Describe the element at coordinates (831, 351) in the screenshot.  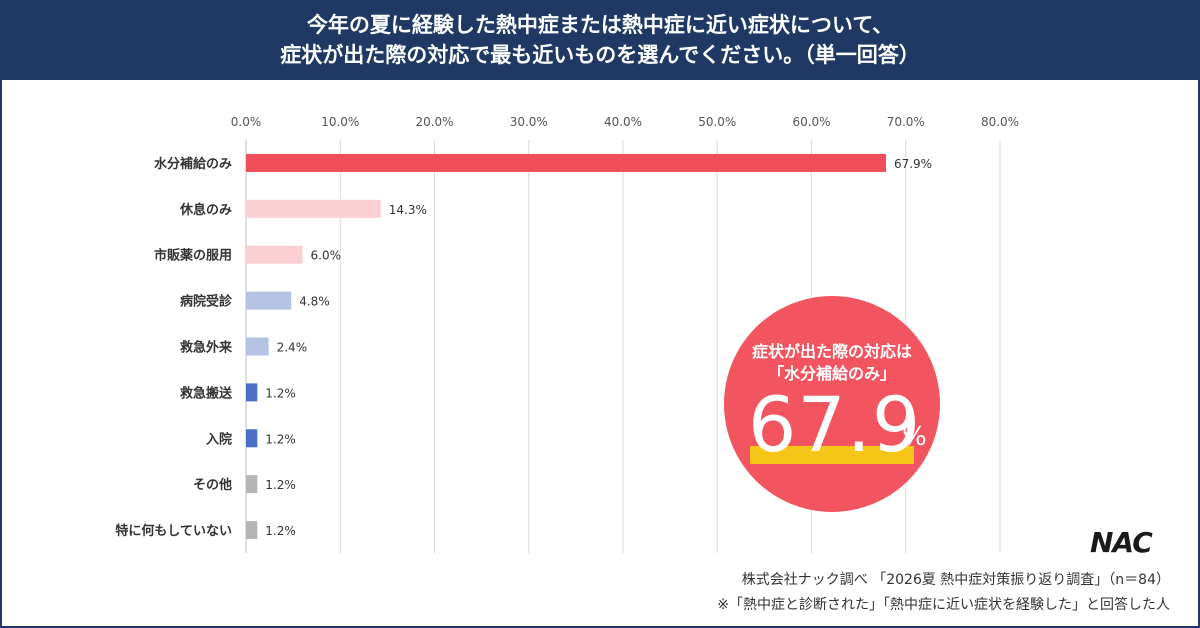
I see `badge-line1: 症状が出た際の対応は` at that location.